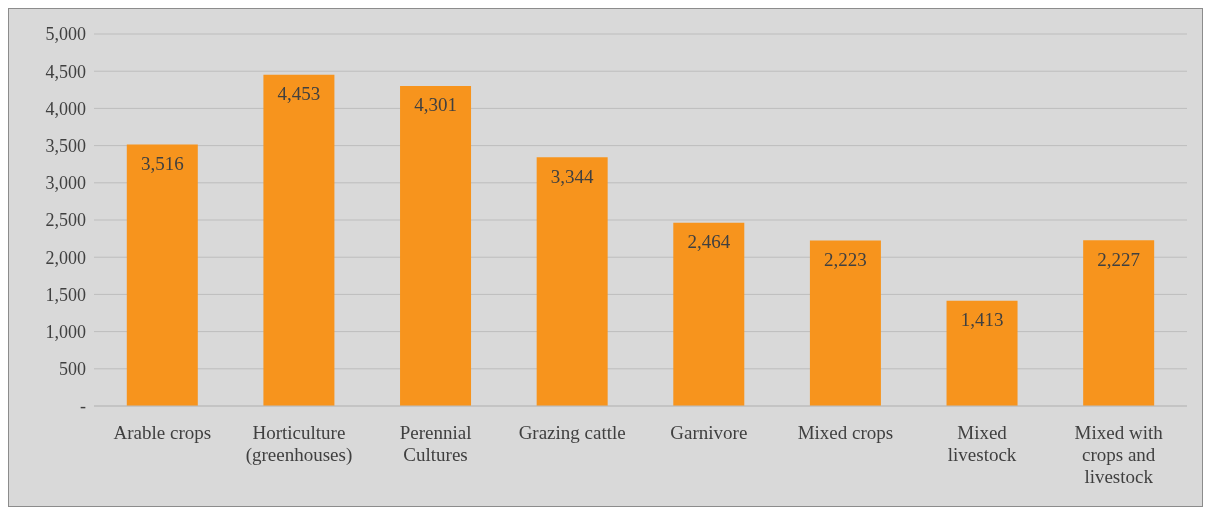  What do you see at coordinates (299, 444) in the screenshot?
I see `x-tick-label: Horticulture (greenhouses)` at bounding box center [299, 444].